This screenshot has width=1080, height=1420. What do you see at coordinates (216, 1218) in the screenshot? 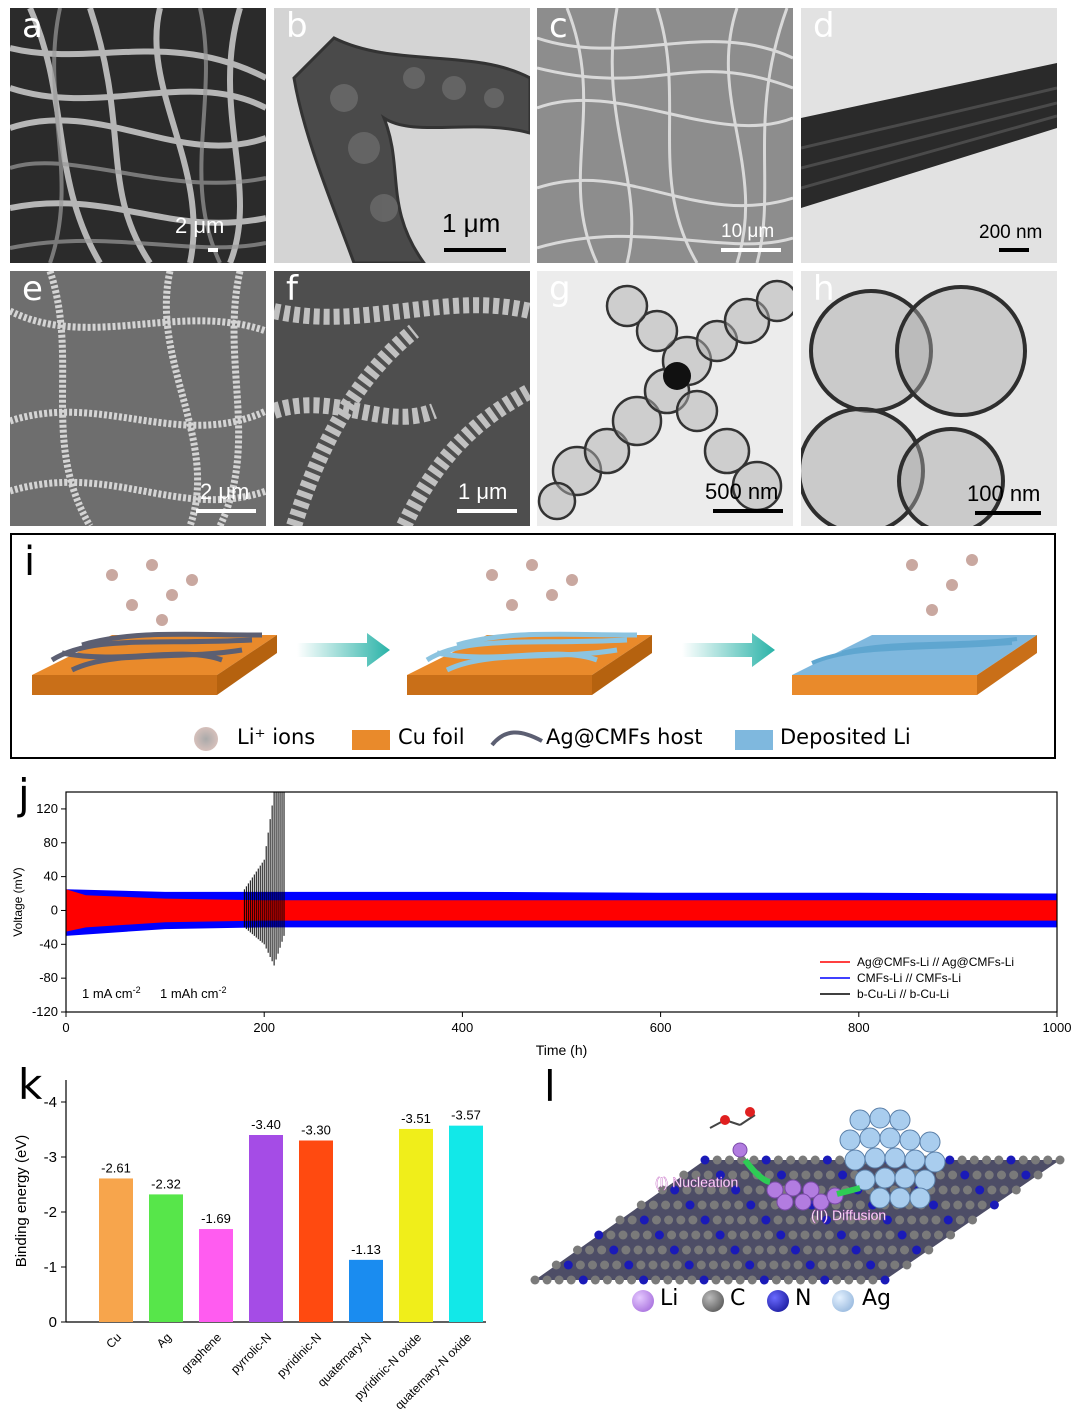
I see `bar-value-label: -1.69` at bounding box center [216, 1218].